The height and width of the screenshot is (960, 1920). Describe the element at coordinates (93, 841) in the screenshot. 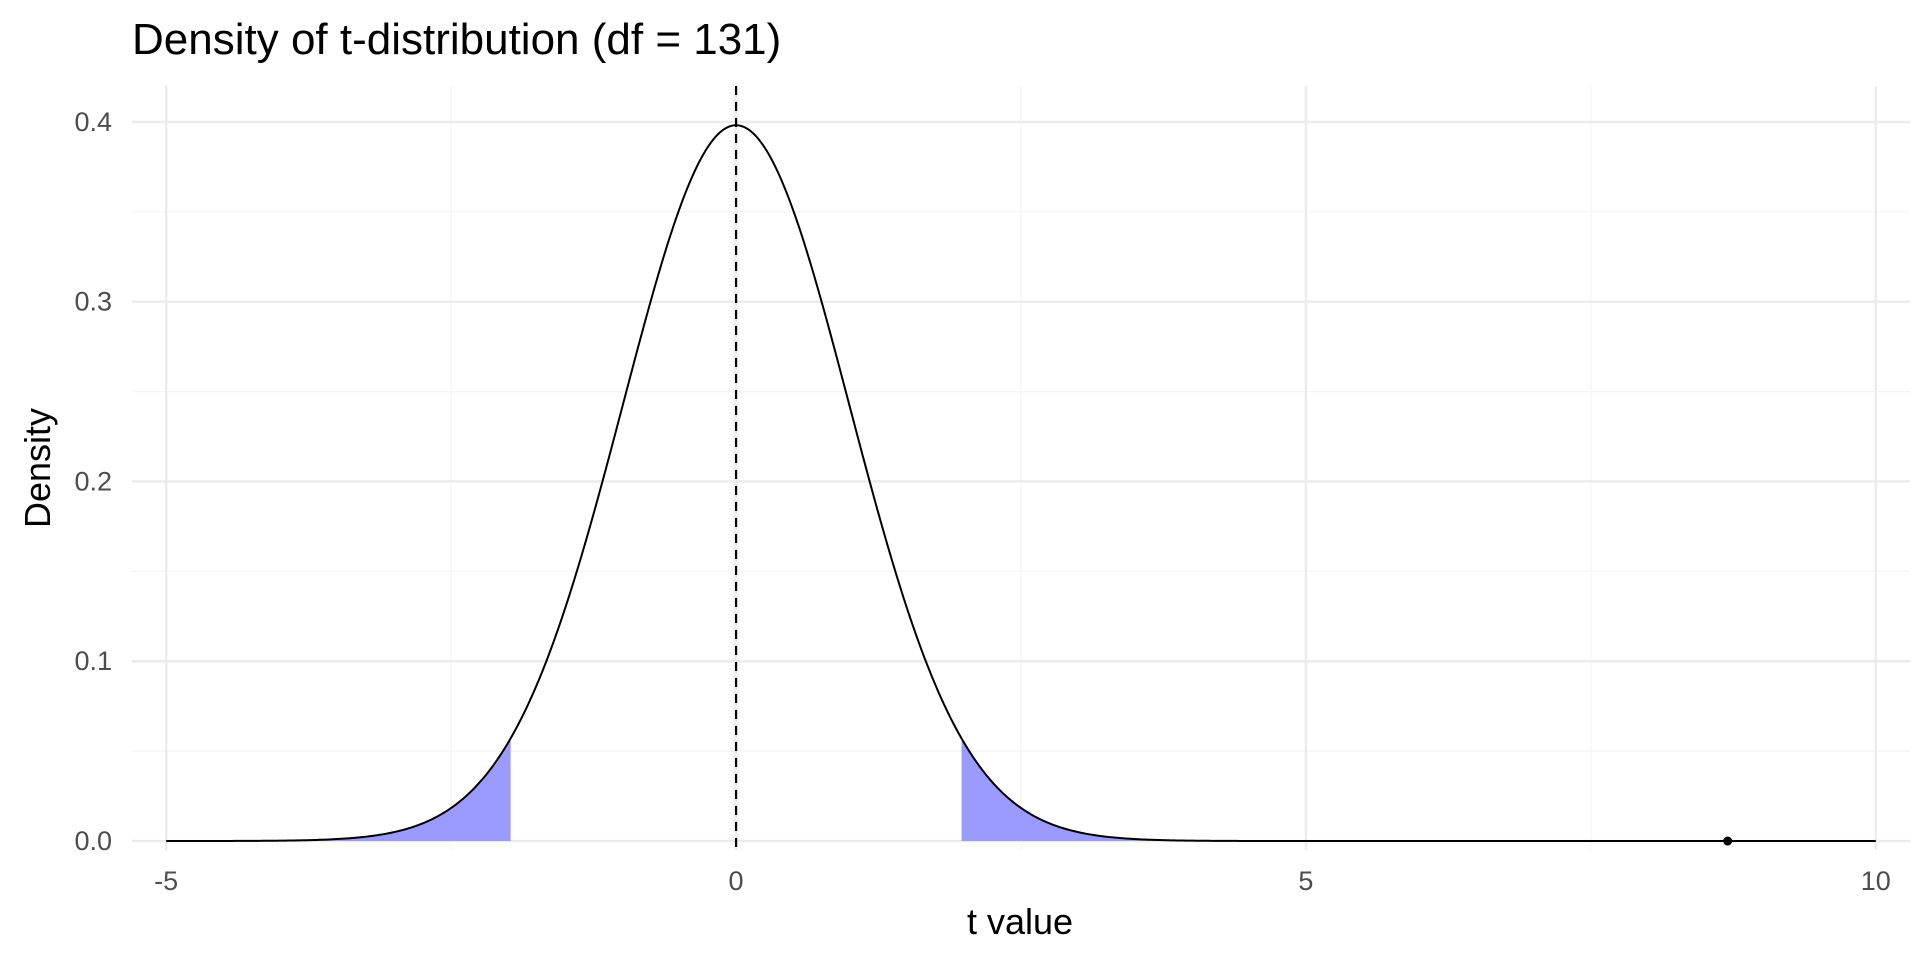

I see `y-tick-label: 0.0` at that location.